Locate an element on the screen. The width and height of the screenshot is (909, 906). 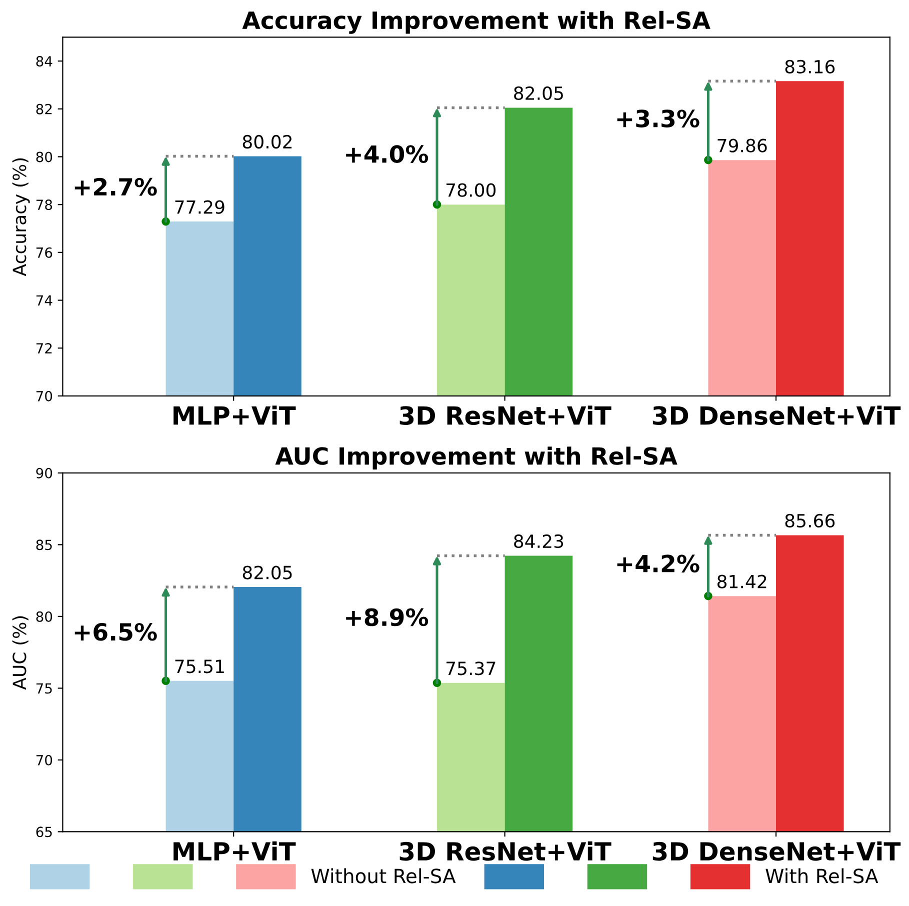
annotation: +2.7% is located at coordinates (115, 187).